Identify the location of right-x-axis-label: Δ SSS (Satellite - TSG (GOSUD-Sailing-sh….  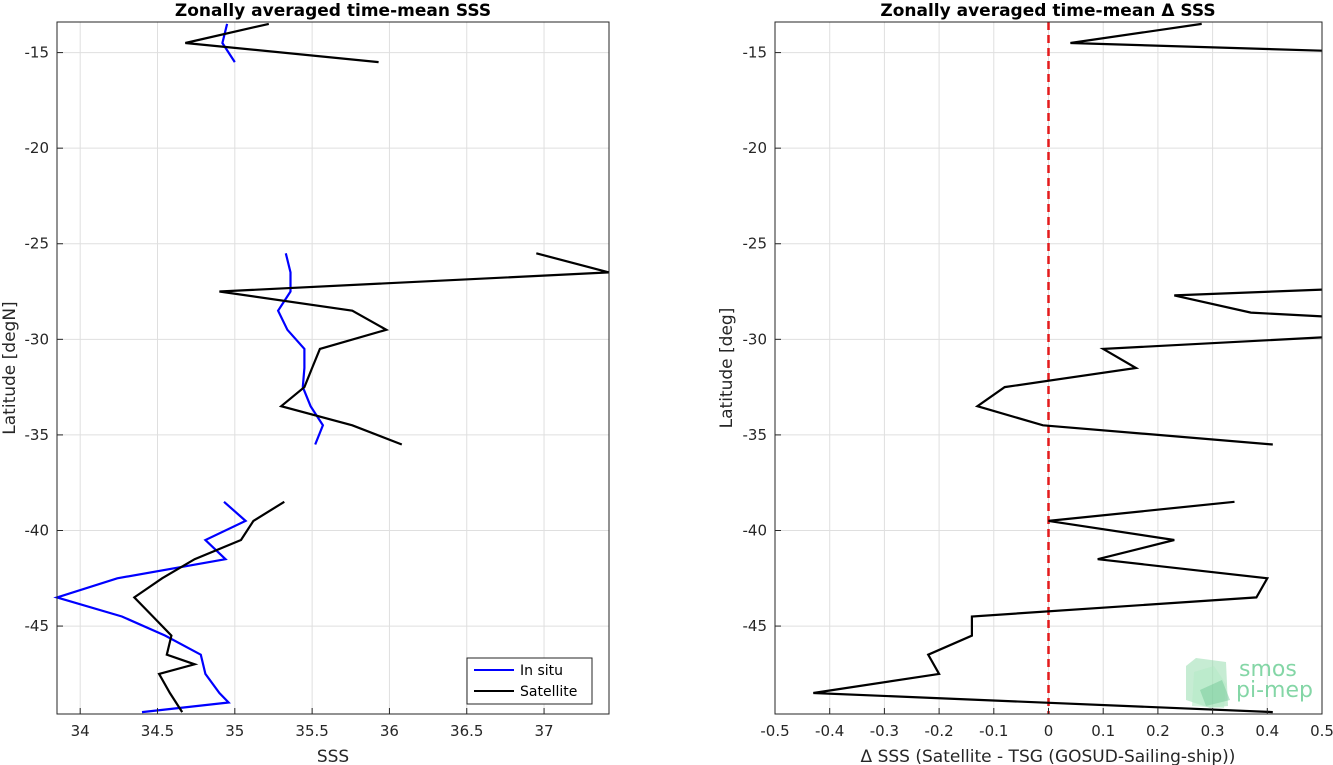
(1048, 756).